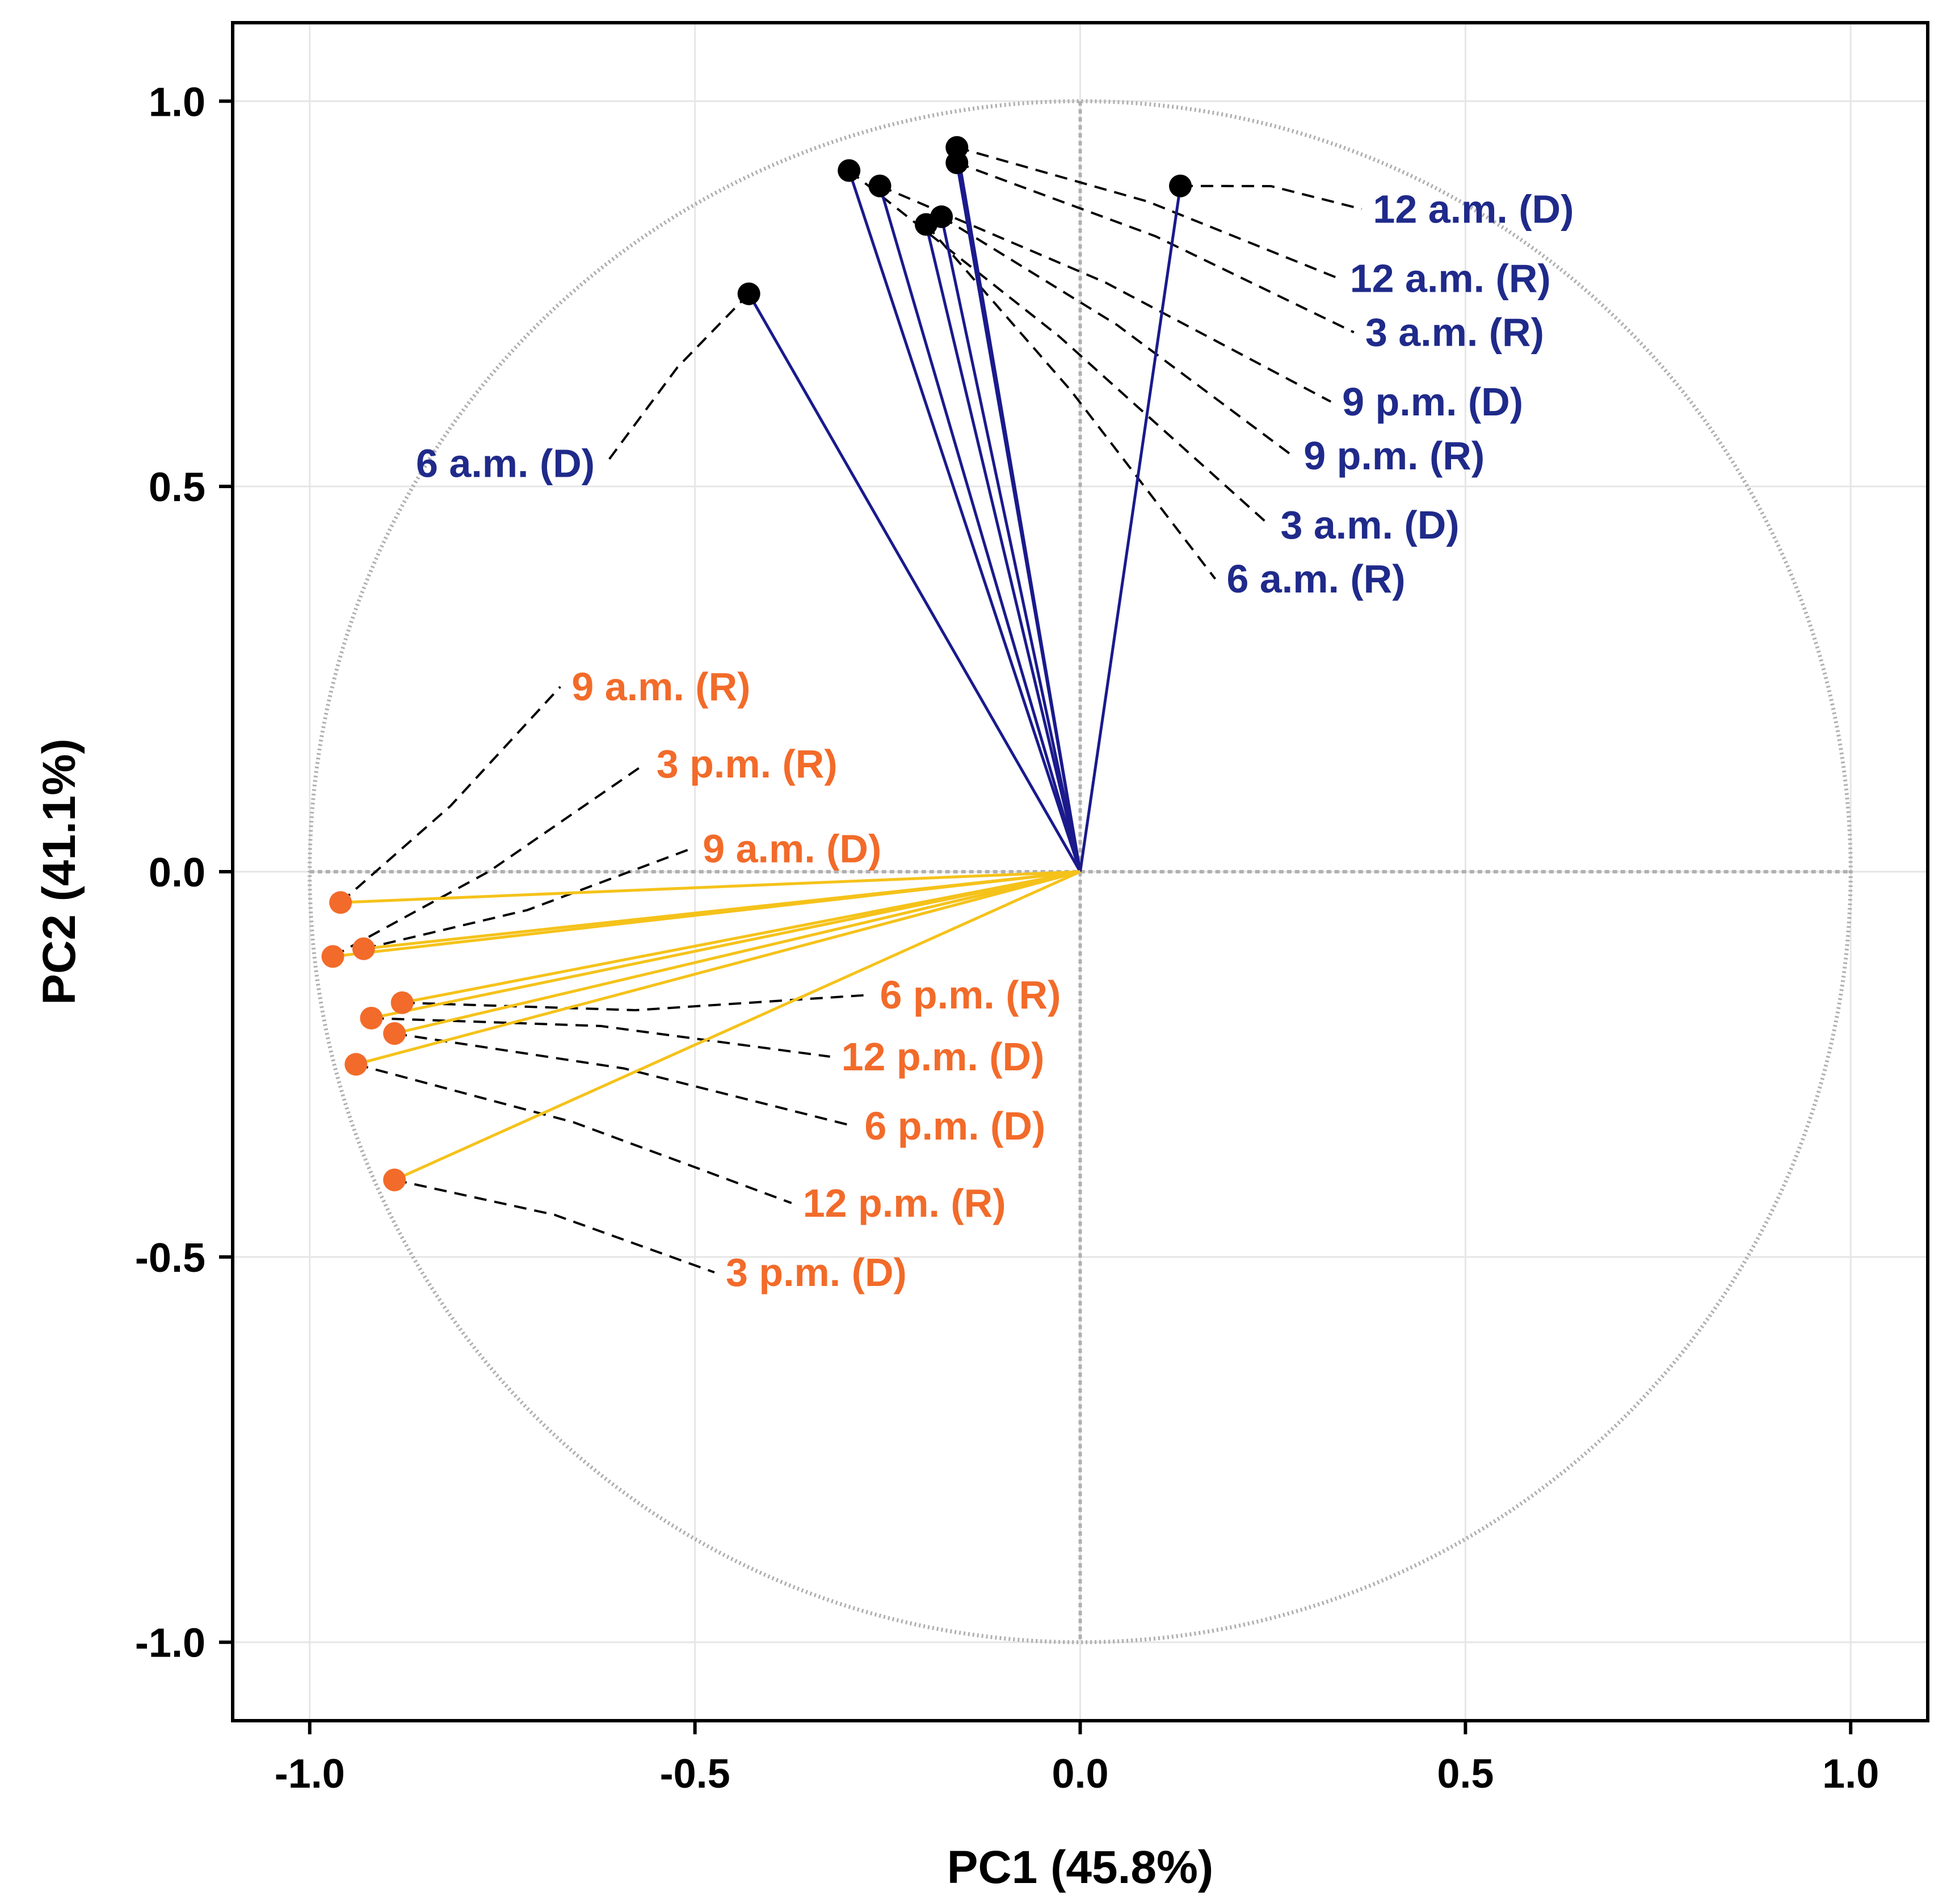 The width and height of the screenshot is (1951, 1904). What do you see at coordinates (1080, 1774) in the screenshot?
I see `x-tick-label: 0.0` at bounding box center [1080, 1774].